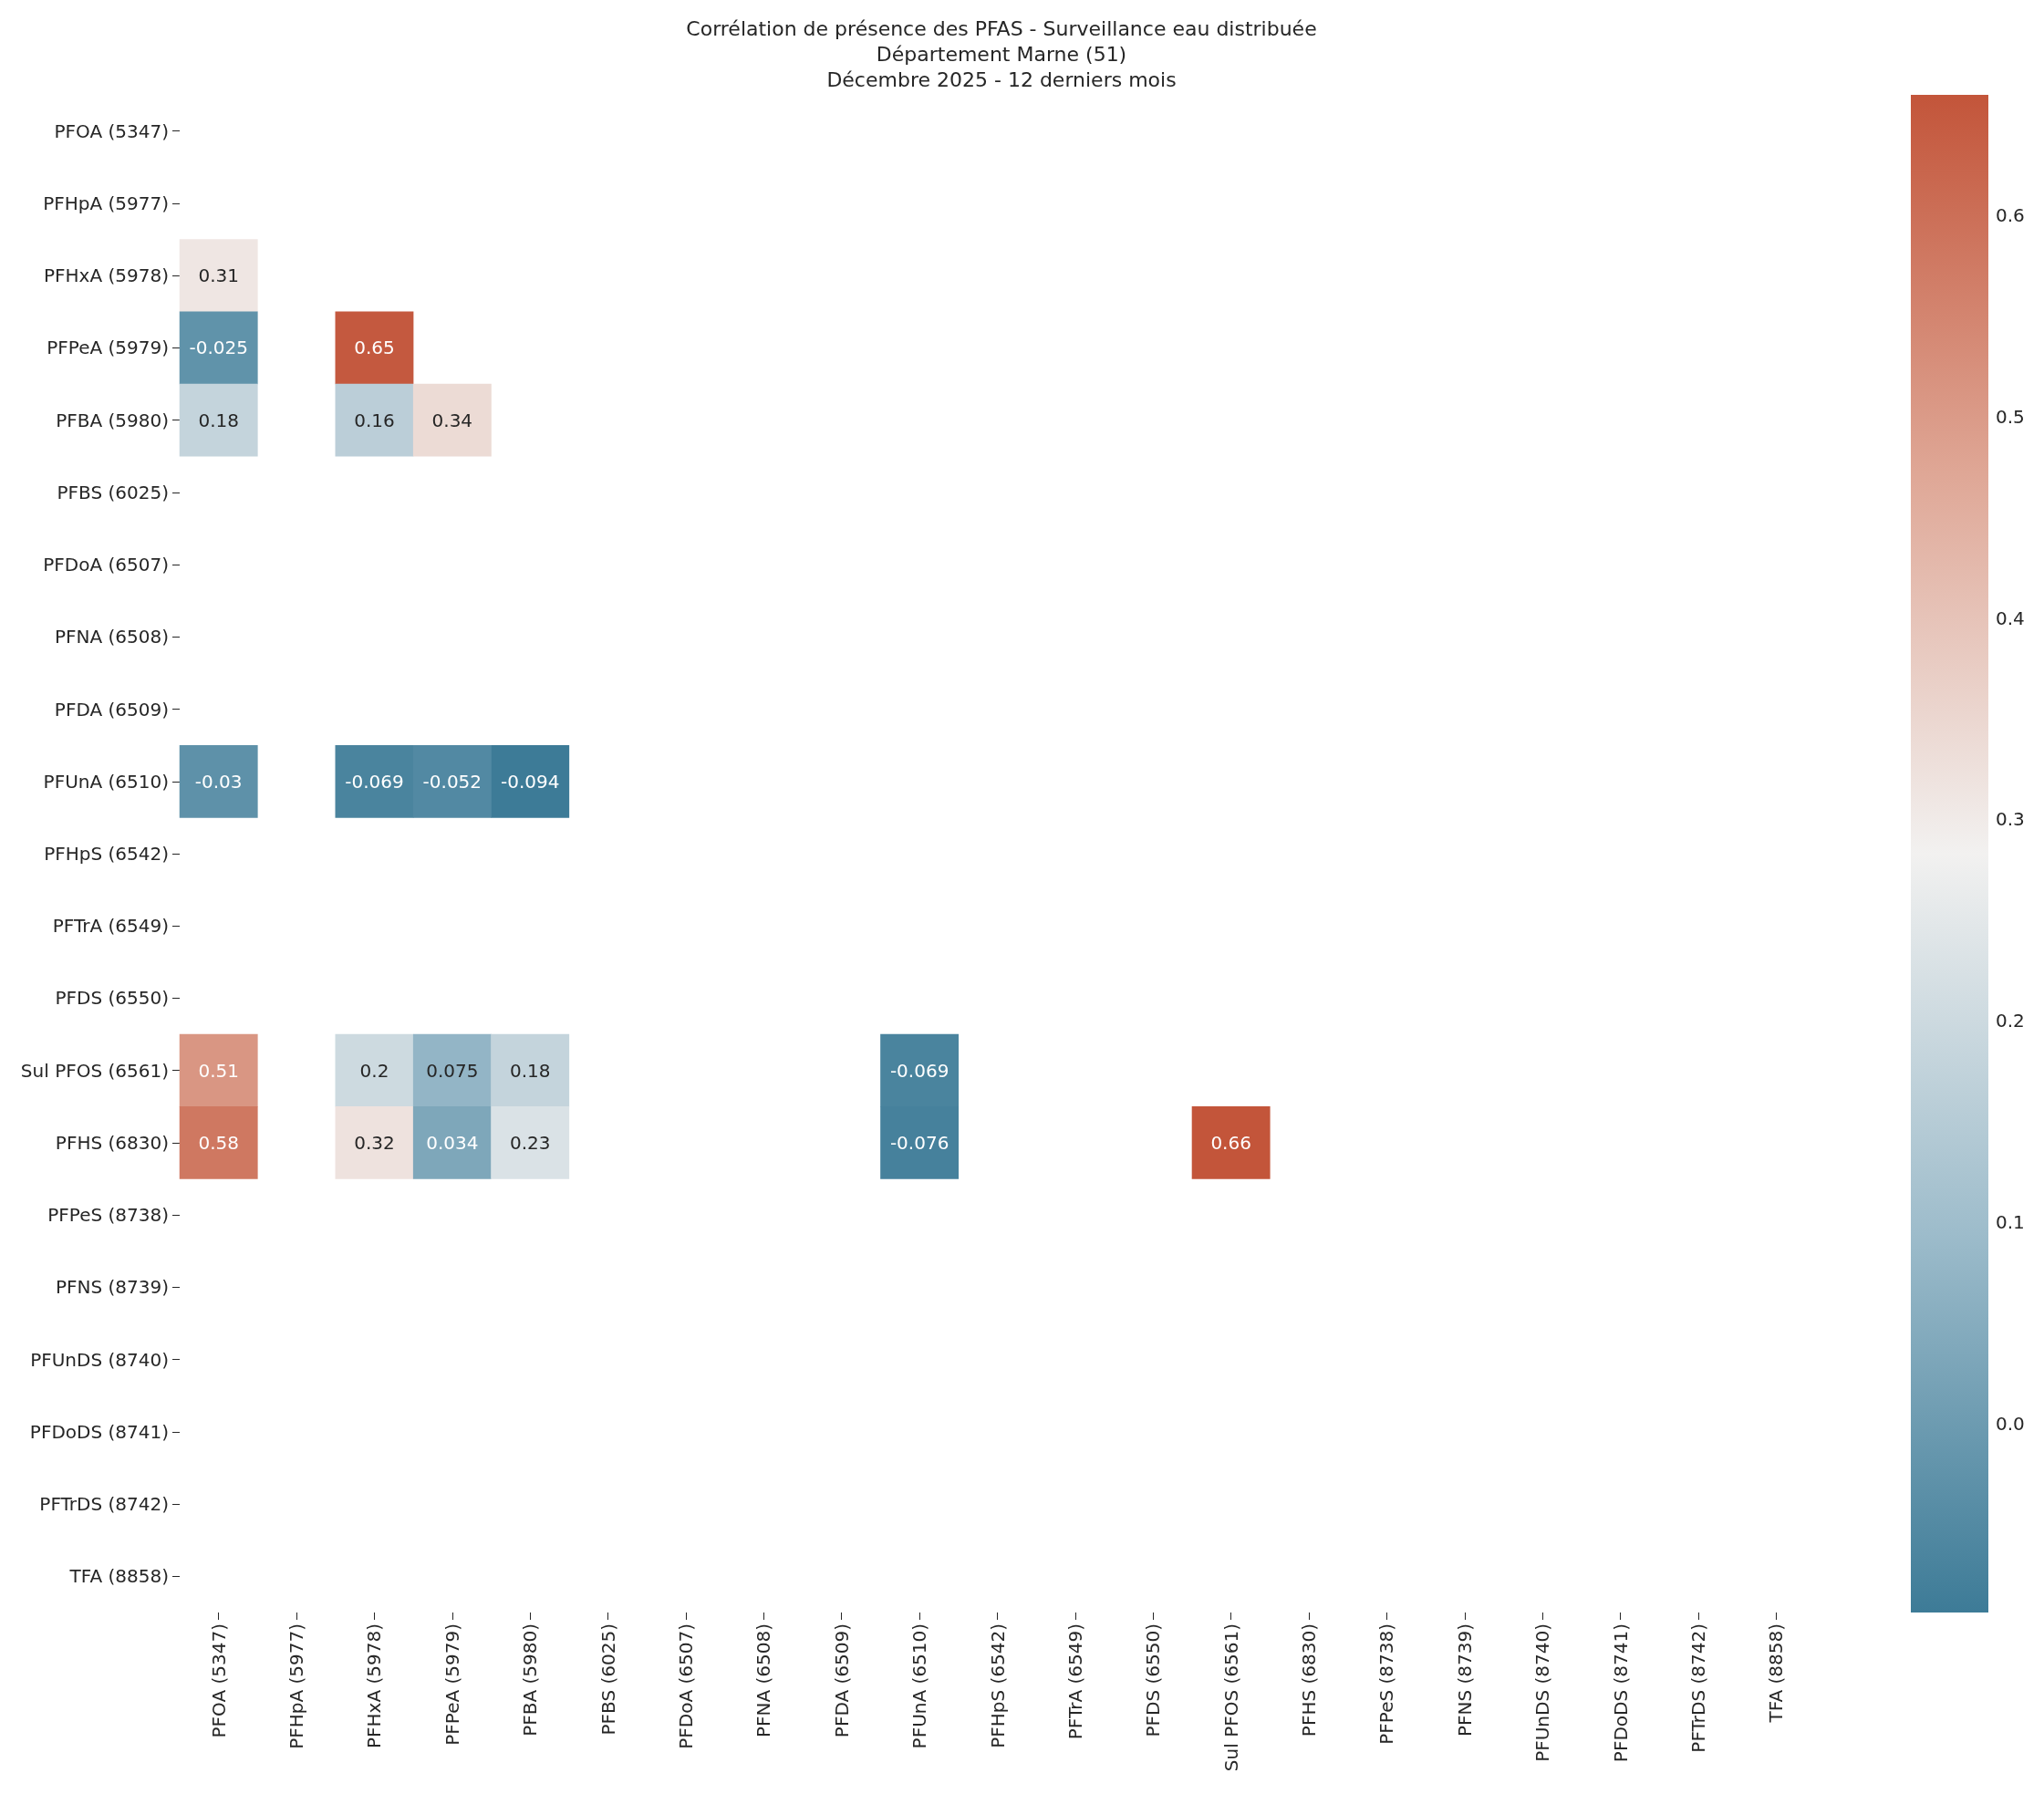  What do you see at coordinates (374, 1685) in the screenshot?
I see `x-tick-label: PFHxA (5978)` at bounding box center [374, 1685].